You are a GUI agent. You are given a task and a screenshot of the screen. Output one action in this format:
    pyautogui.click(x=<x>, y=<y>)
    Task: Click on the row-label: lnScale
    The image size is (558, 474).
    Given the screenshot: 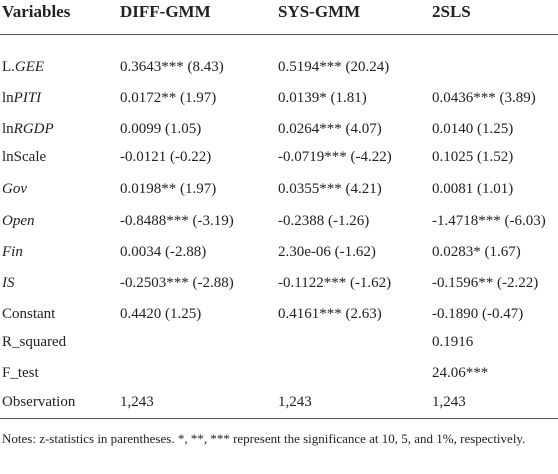 What is the action you would take?
    pyautogui.click(x=24, y=157)
    